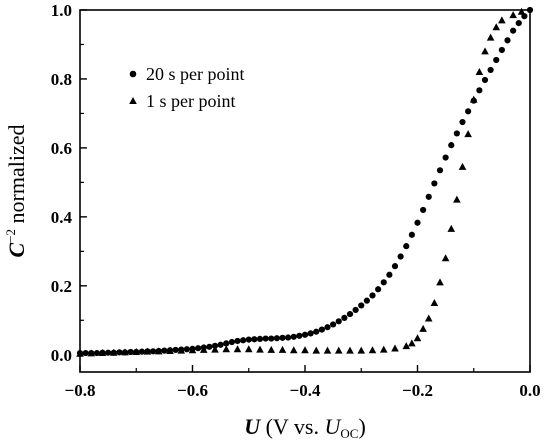  I want to click on x-tick-label: −0.8, so click(80, 390).